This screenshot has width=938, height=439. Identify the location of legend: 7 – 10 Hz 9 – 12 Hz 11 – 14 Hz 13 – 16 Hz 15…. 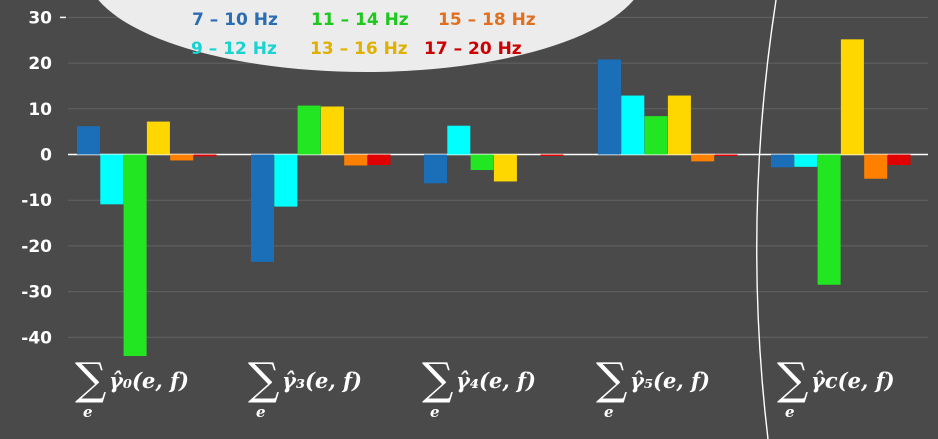
(366, 36).